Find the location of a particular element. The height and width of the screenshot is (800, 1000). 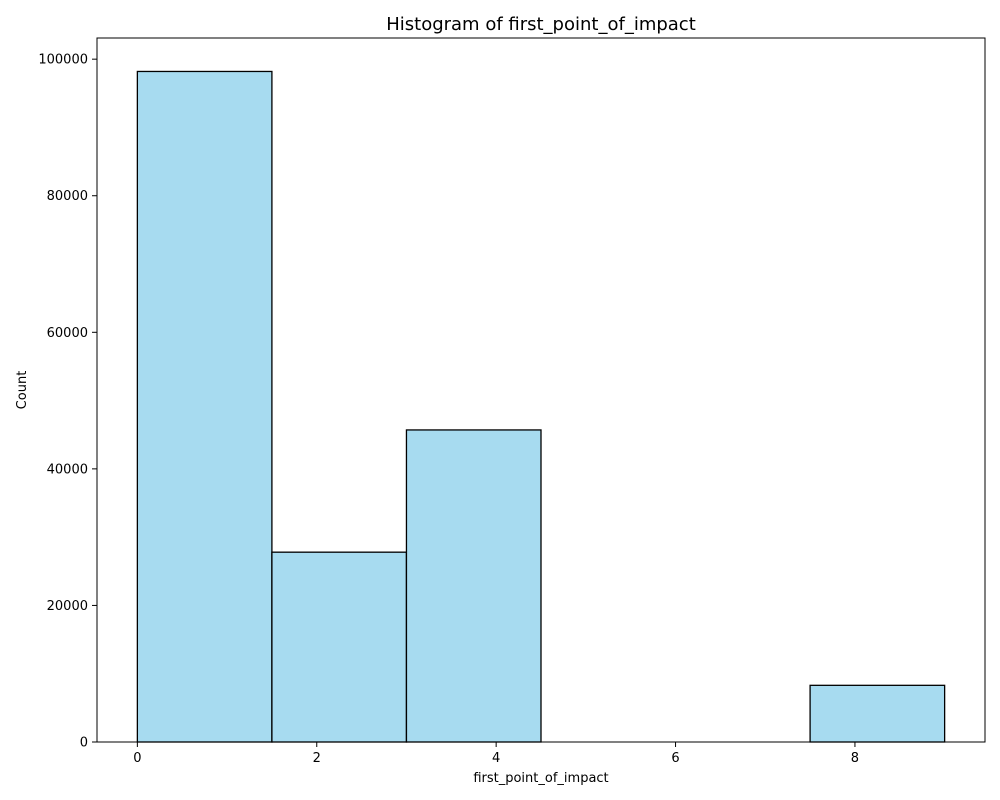

x-axis-label: first_point_of_impact is located at coordinates (540, 778).